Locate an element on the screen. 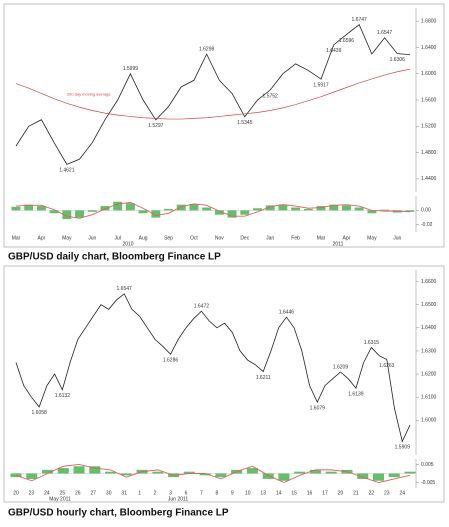  y-tick-label: 1.6300 is located at coordinates (429, 351).